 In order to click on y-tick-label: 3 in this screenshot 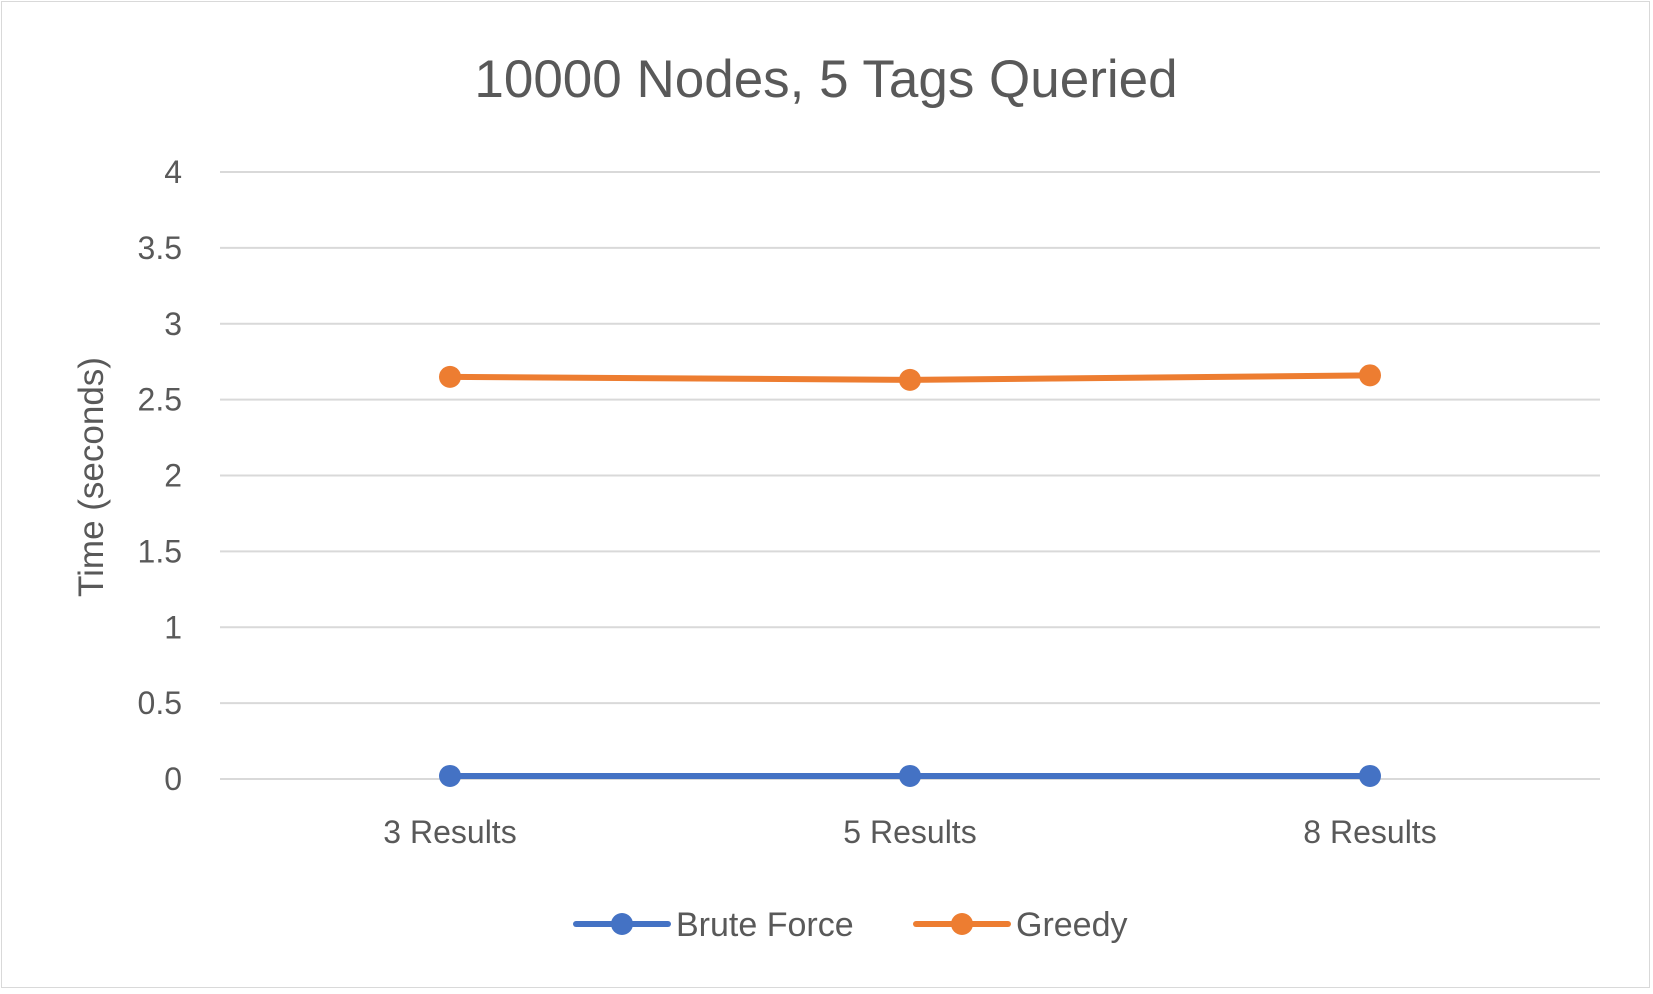, I will do `click(173, 324)`.